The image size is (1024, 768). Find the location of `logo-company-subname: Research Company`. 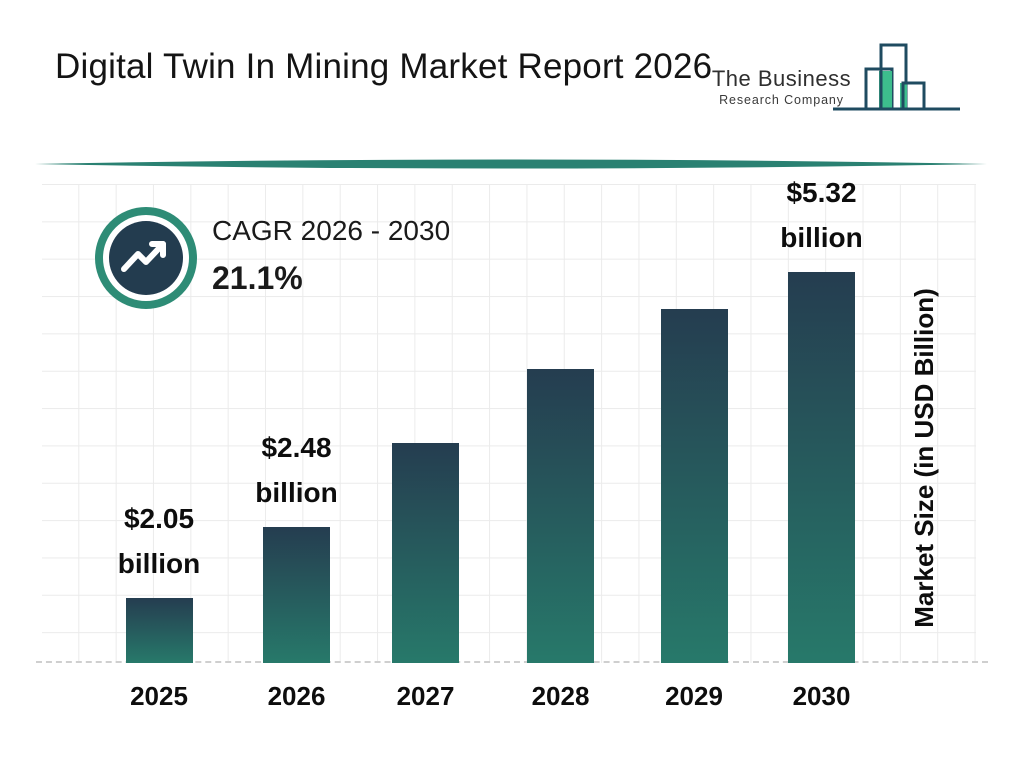

logo-company-subname: Research Company is located at coordinates (781, 100).